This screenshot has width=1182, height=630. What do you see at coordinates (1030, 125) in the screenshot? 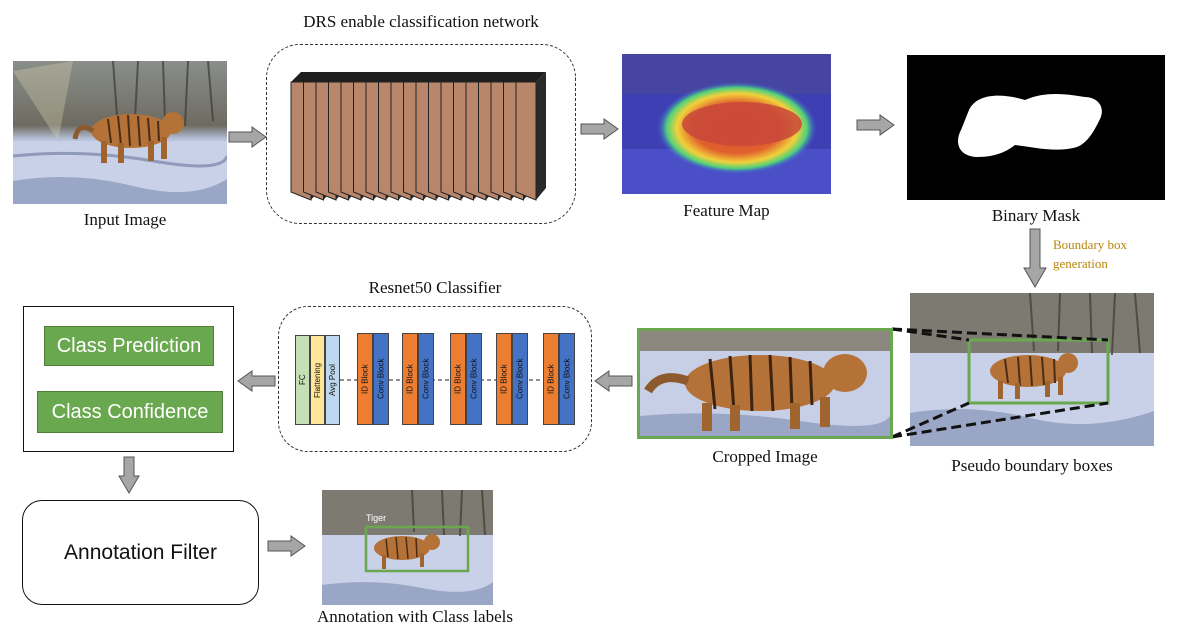
I see `mask-shape` at bounding box center [1030, 125].